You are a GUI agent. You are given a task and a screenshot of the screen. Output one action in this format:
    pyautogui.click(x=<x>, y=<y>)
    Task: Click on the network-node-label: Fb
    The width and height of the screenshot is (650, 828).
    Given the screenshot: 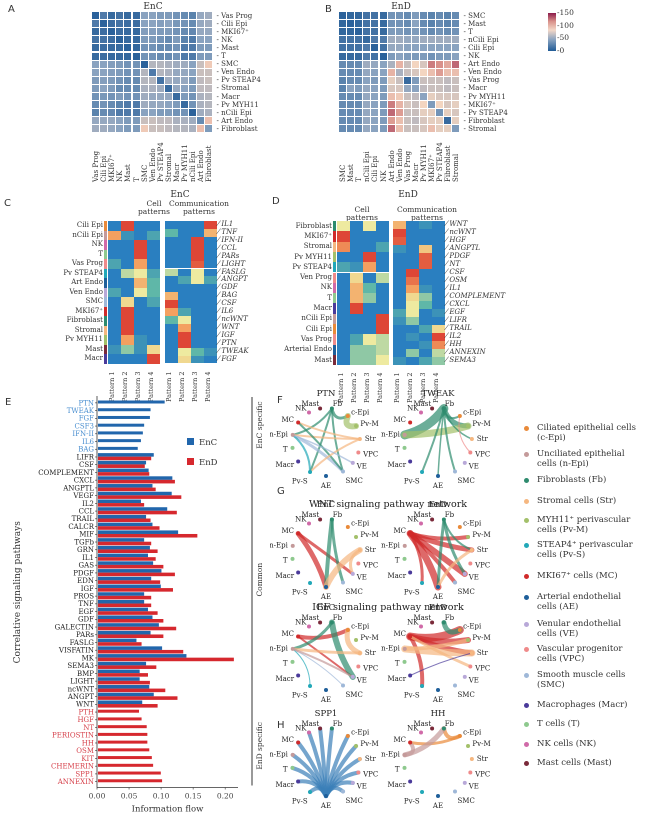 What is the action you would take?
    pyautogui.click(x=338, y=618)
    